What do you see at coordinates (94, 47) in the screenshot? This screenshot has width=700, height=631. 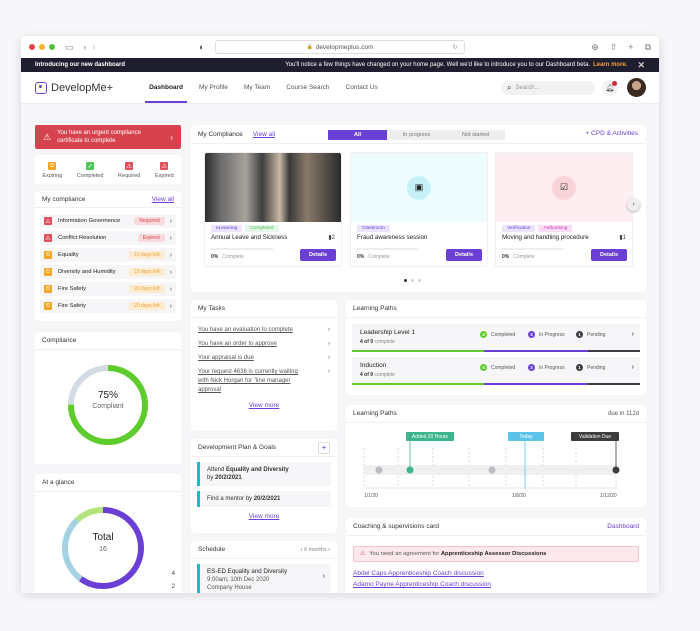 I see `forward-icon: ›` at bounding box center [94, 47].